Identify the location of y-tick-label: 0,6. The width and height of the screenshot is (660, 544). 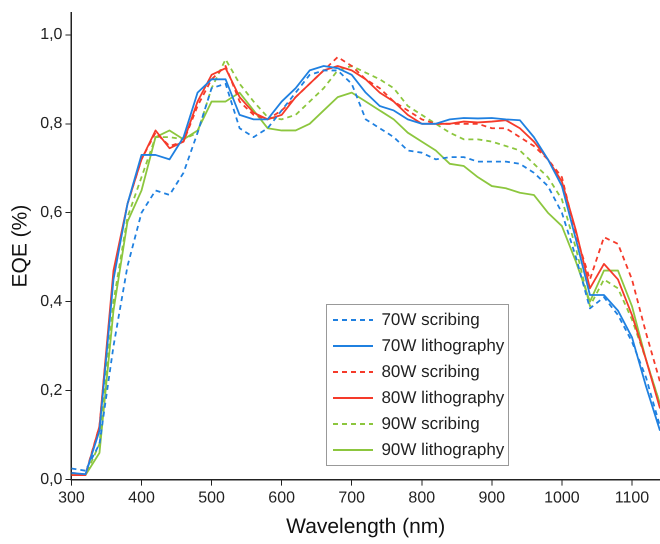
(51, 213).